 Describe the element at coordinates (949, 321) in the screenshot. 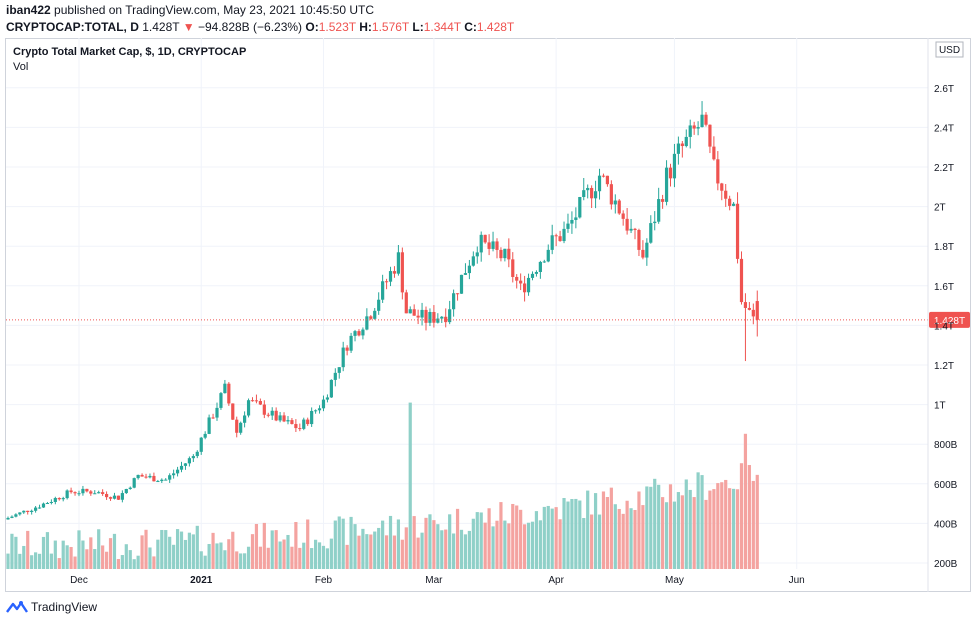

I see `last-price-tag-label: 1.428T` at that location.